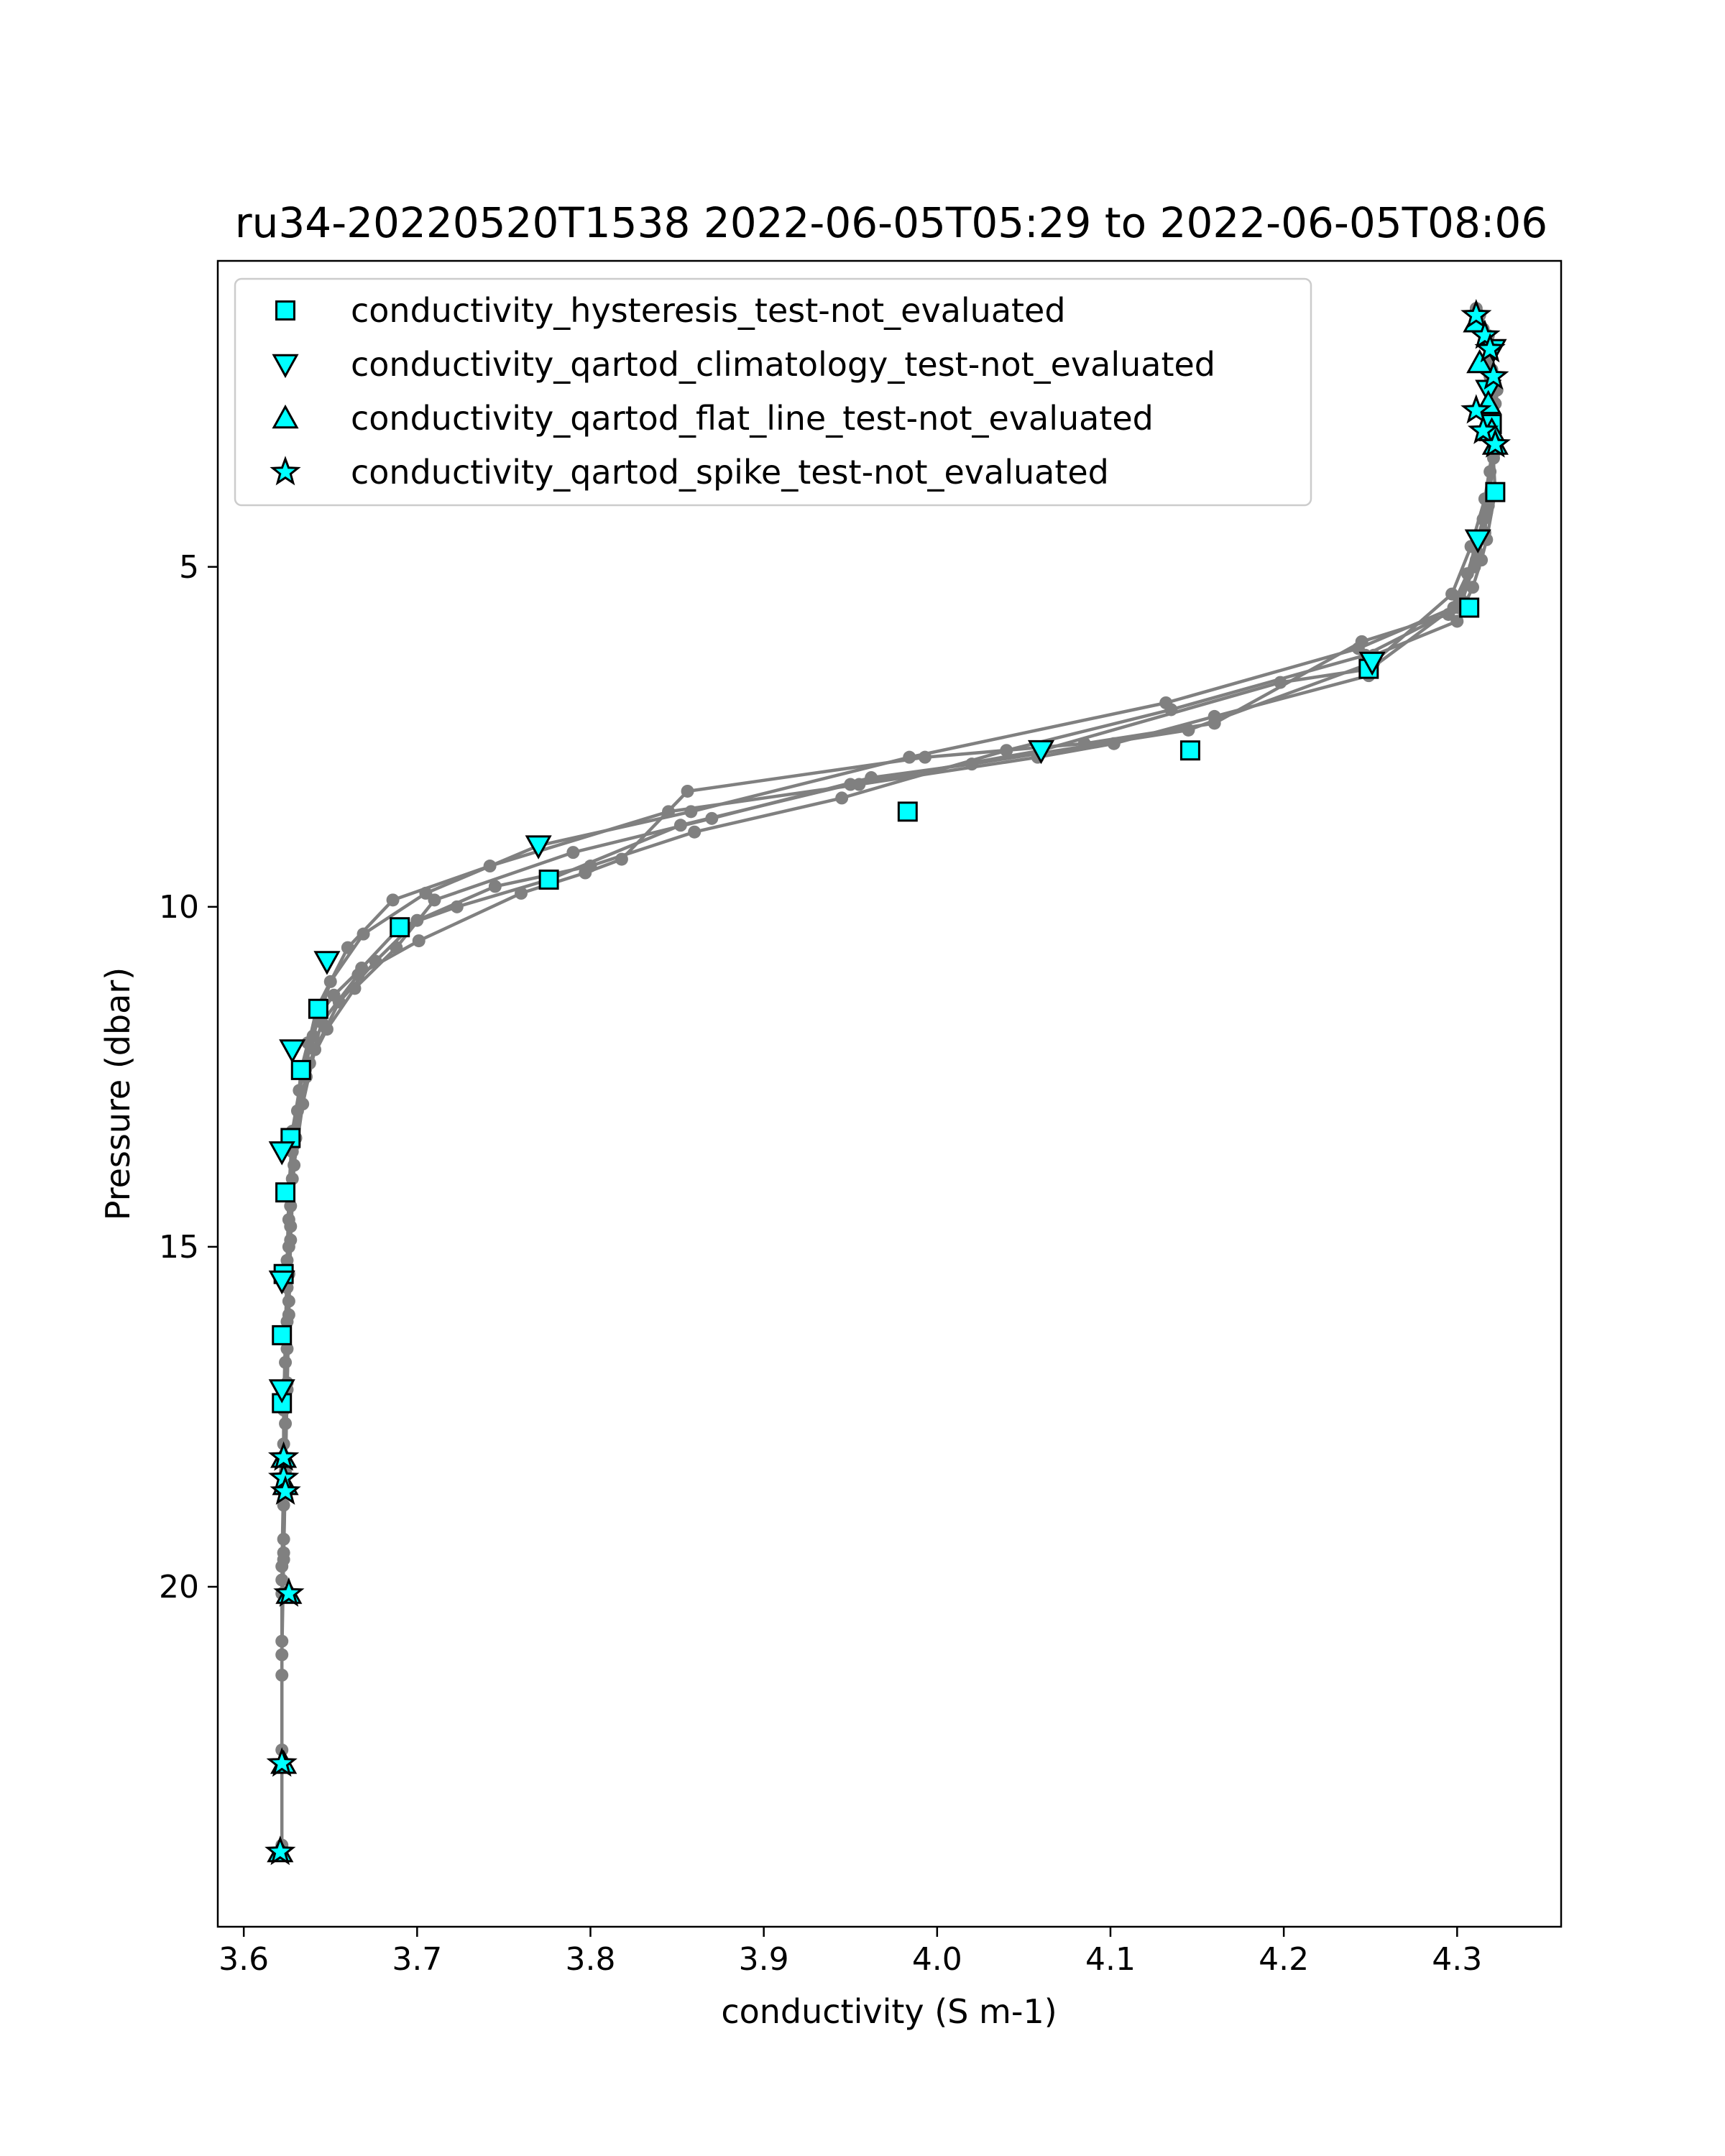  Describe the element at coordinates (117, 1093) in the screenshot. I see `y-axis-label: Pressure (dbar)` at that location.